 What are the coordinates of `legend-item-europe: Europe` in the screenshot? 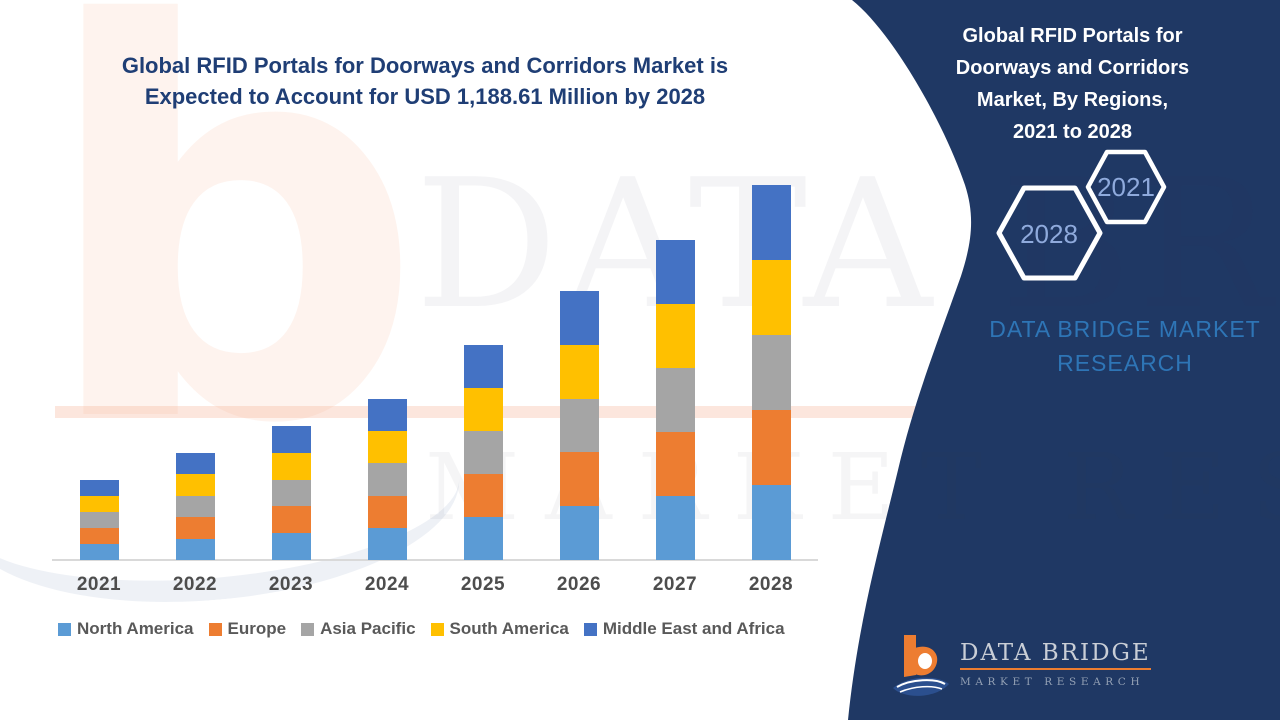 It's located at (247, 629).